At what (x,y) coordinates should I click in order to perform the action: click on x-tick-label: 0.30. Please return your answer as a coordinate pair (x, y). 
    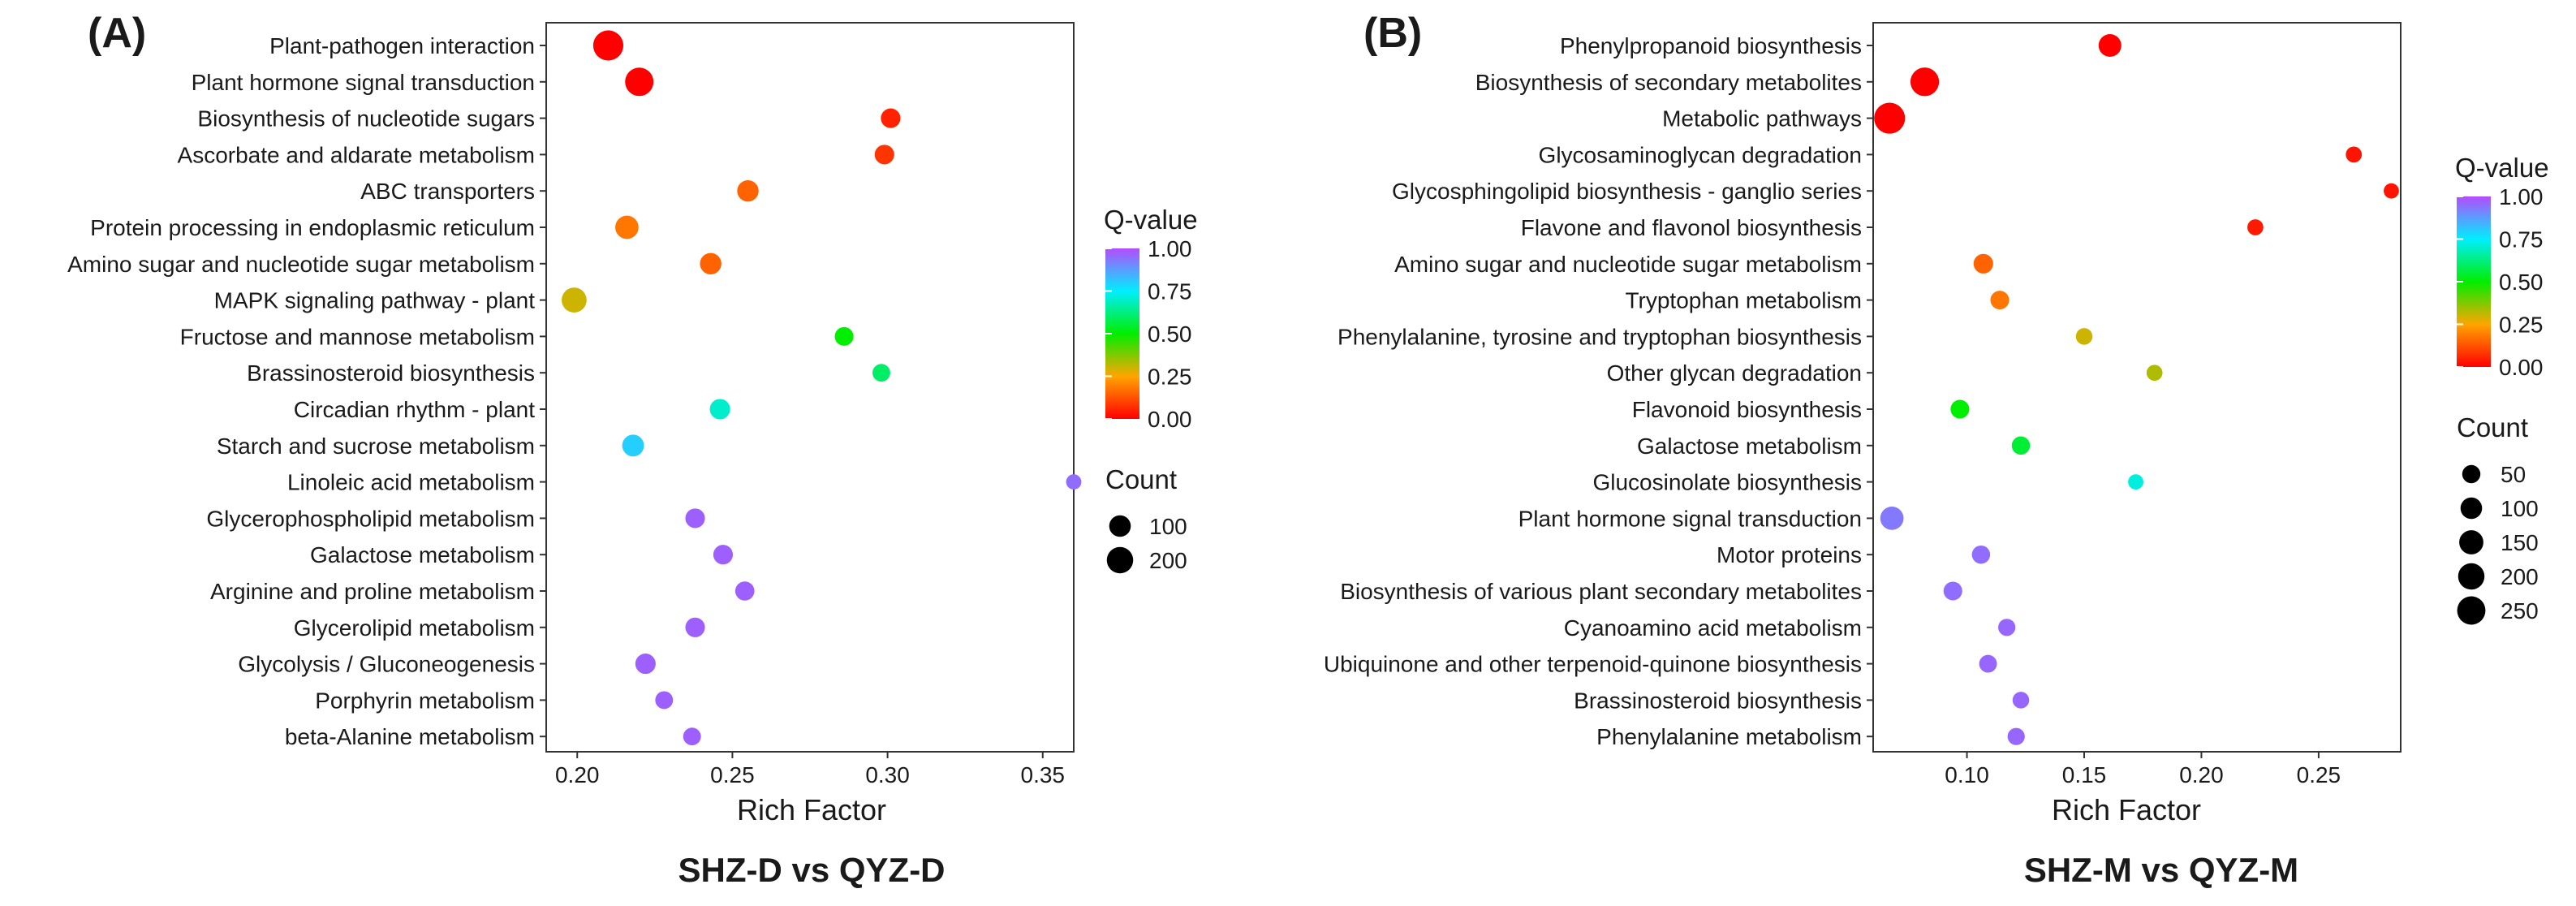
    Looking at the image, I should click on (888, 774).